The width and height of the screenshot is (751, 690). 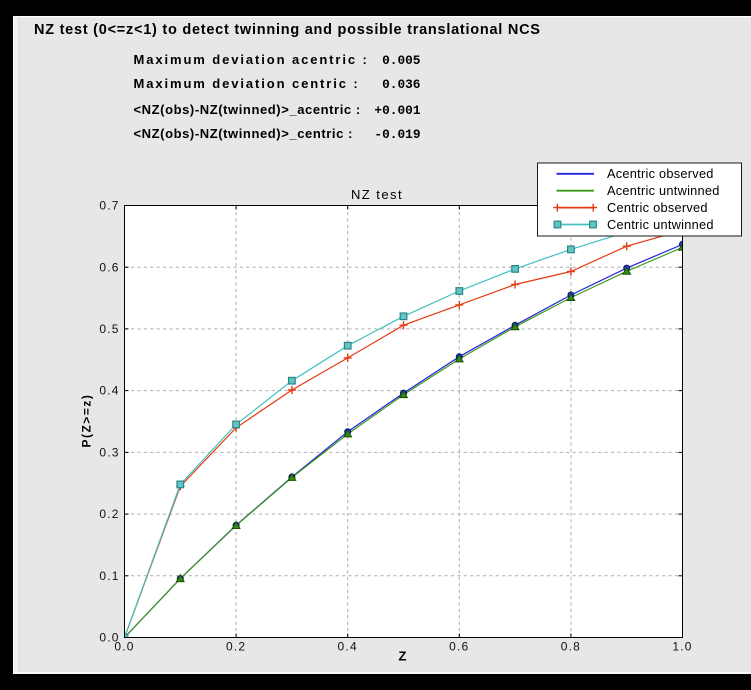 I want to click on svg-text: 1.0, so click(x=682, y=647).